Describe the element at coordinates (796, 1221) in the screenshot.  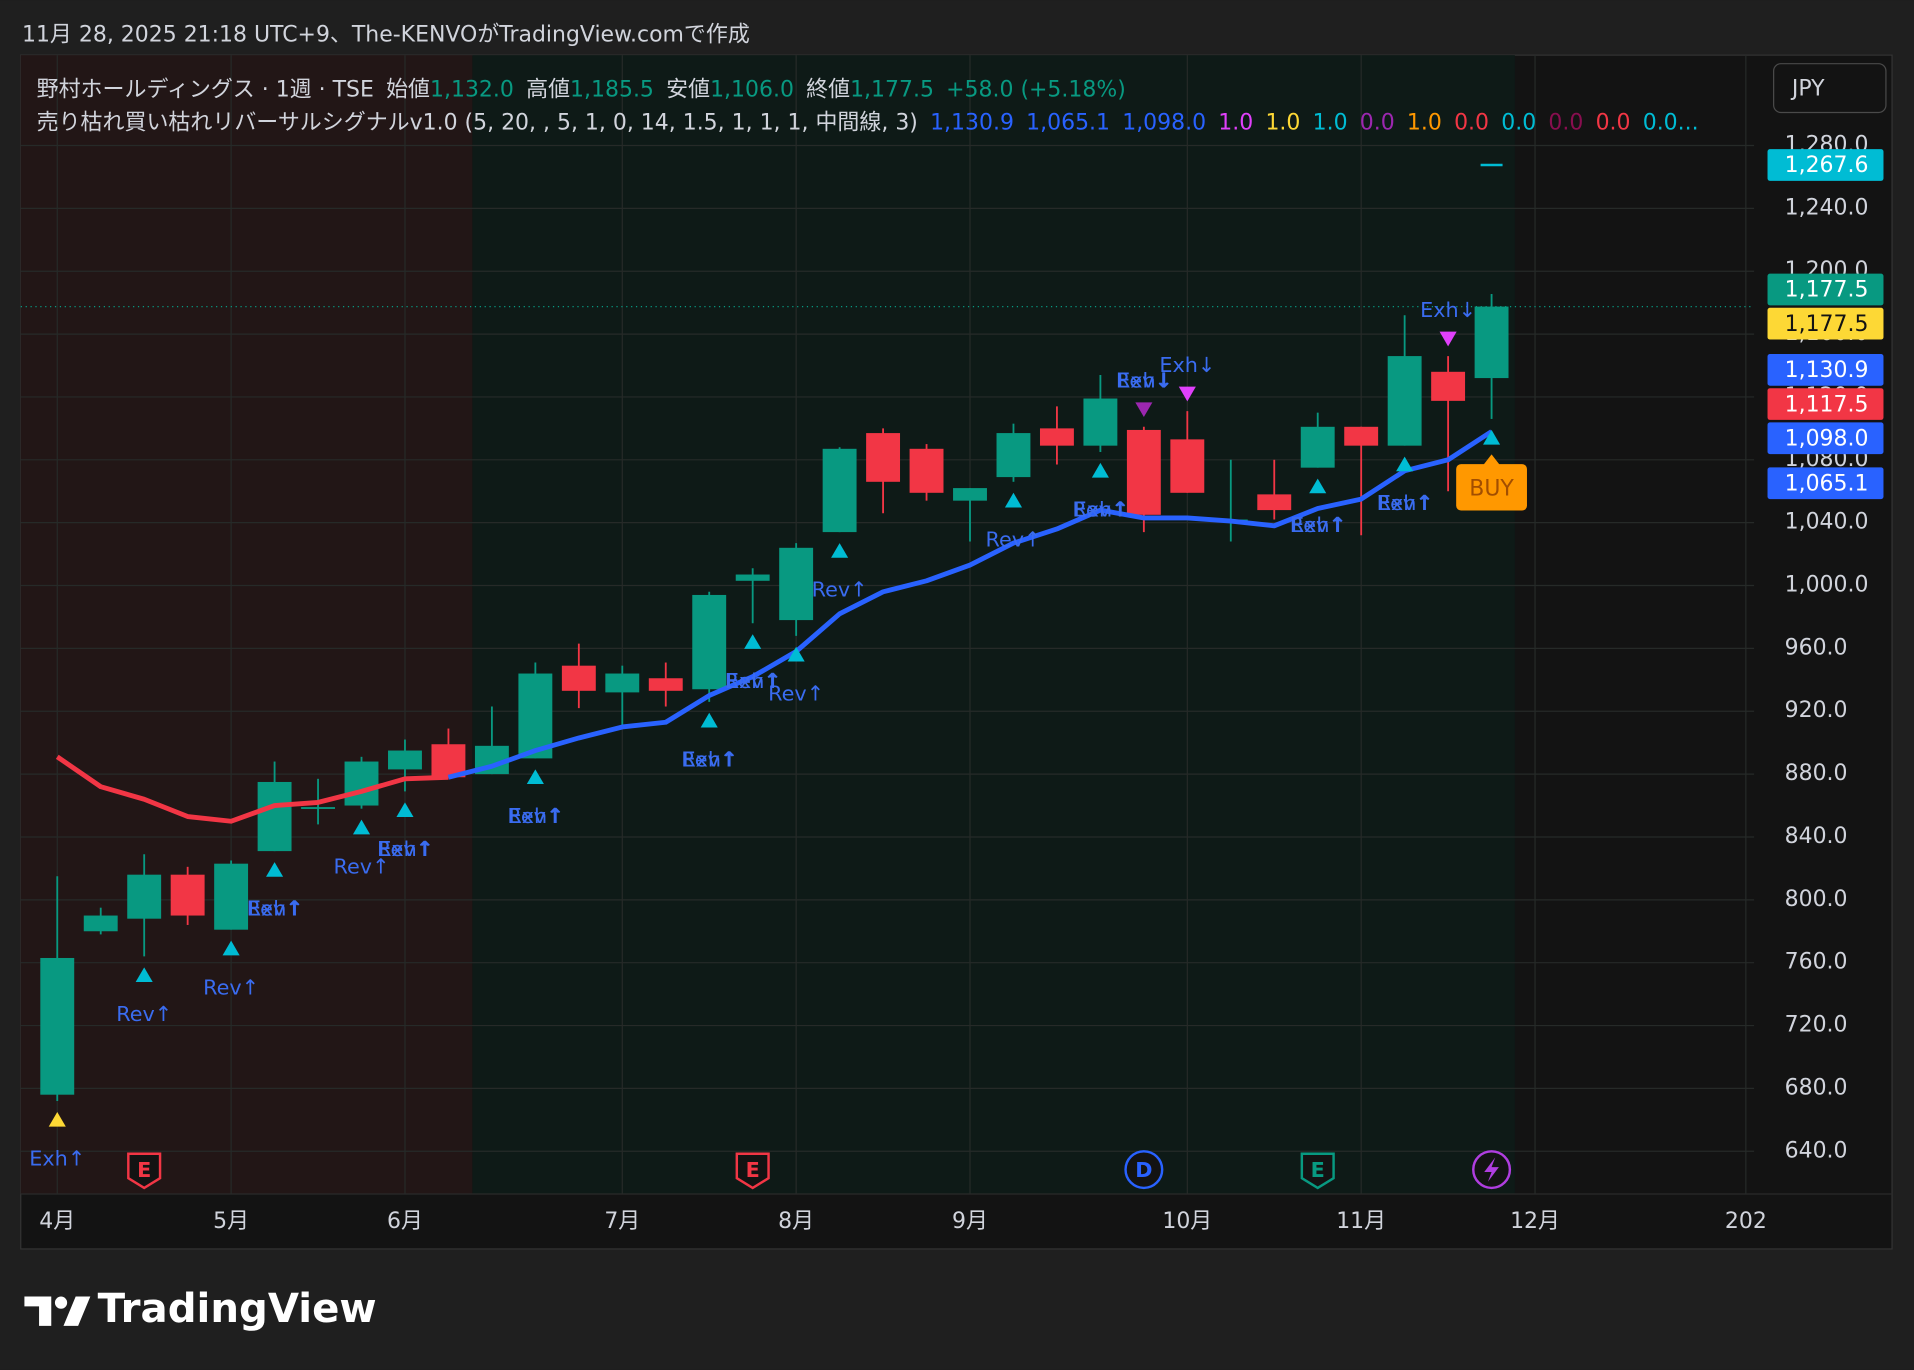
I see `x-tick-label: 8月` at that location.